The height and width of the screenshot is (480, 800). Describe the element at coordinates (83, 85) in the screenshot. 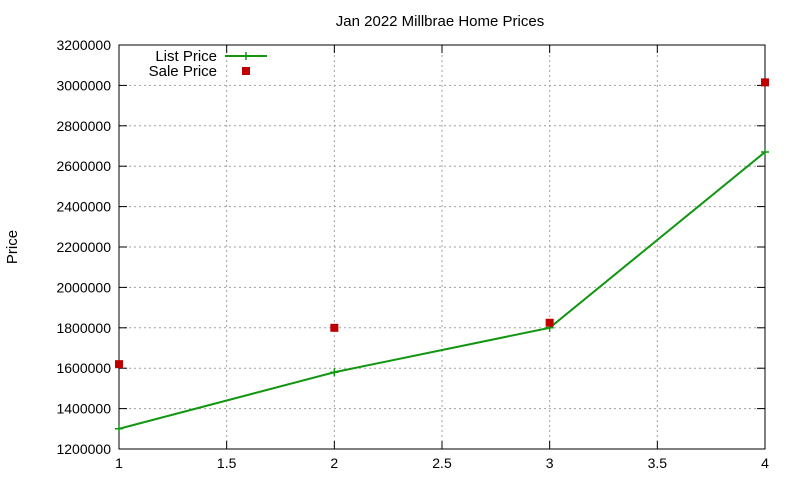

I see `y-tick-label: 3000000` at that location.